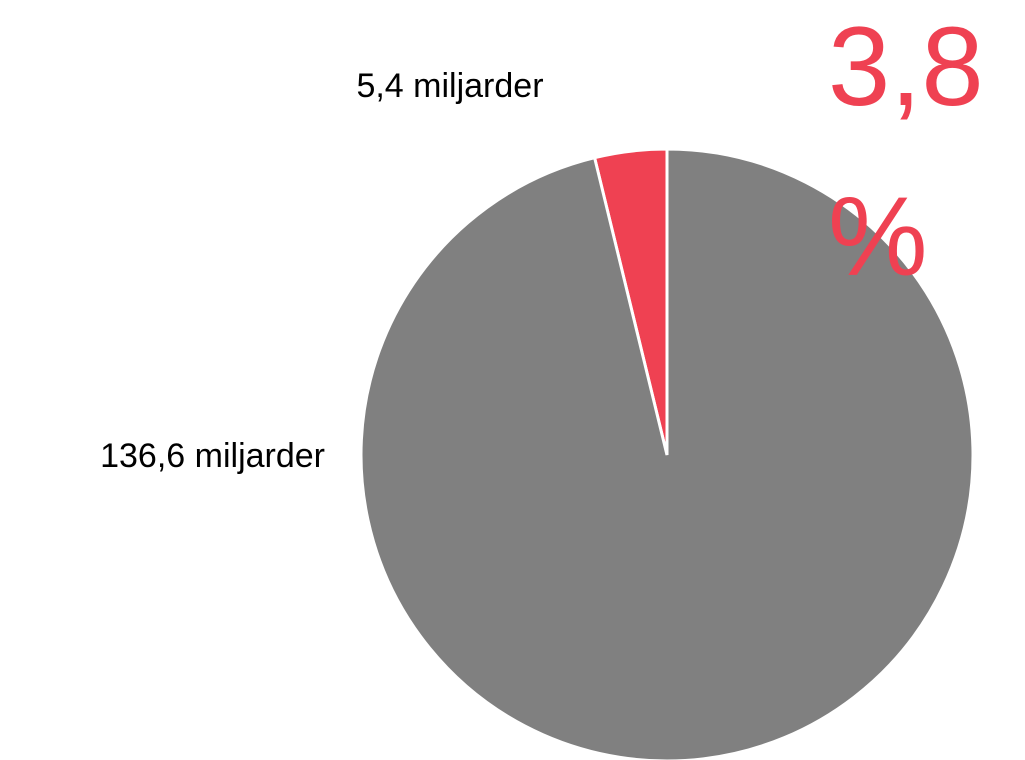  I want to click on slice-label: 136,6 miljarder, so click(212, 456).